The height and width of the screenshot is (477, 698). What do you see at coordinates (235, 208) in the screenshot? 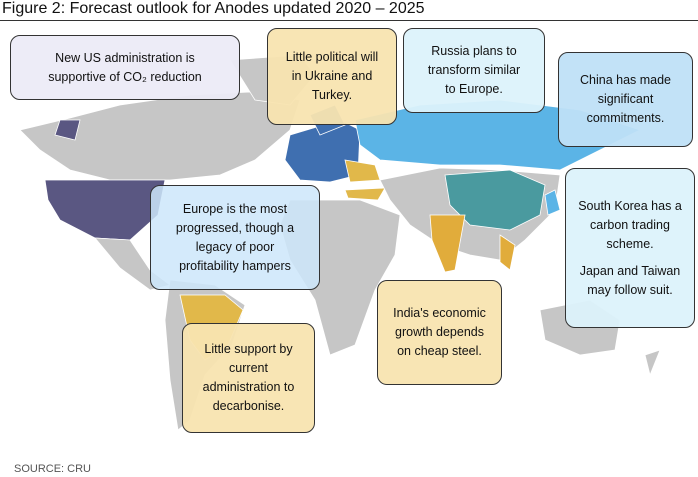
I see `callout-line: Europe is the most` at bounding box center [235, 208].